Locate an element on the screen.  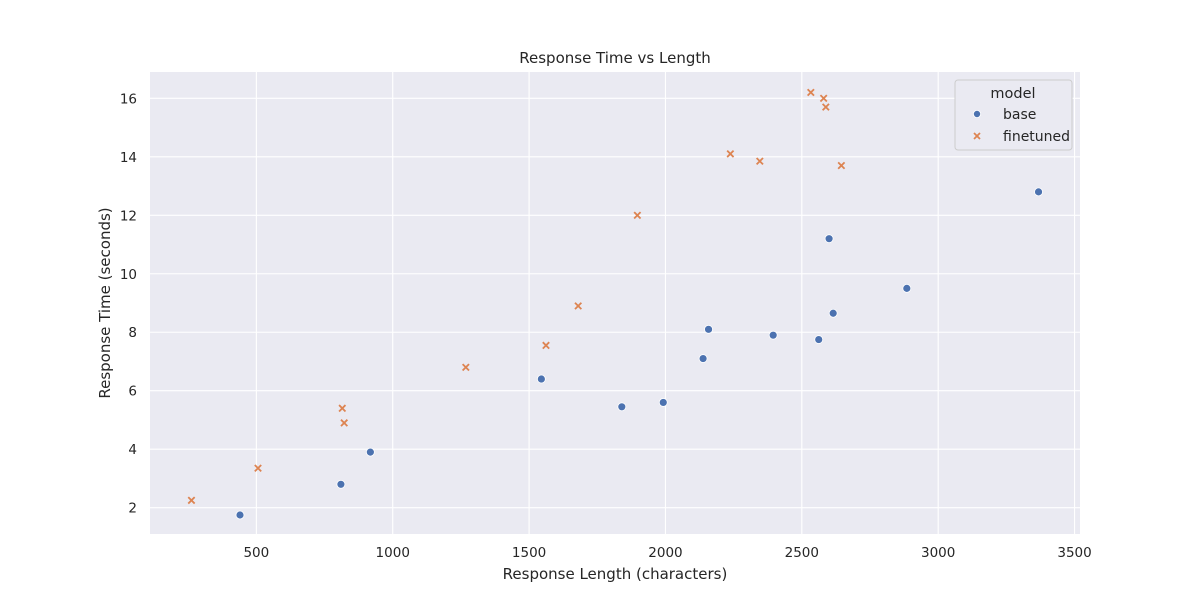
x-axis-label: Response Length (characters) is located at coordinates (615, 574).